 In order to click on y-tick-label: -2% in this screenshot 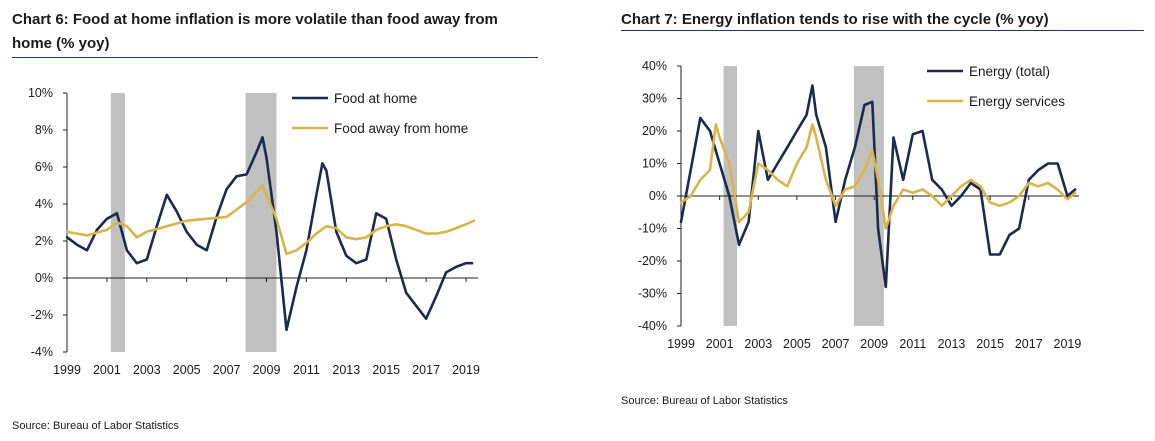, I will do `click(42, 315)`.